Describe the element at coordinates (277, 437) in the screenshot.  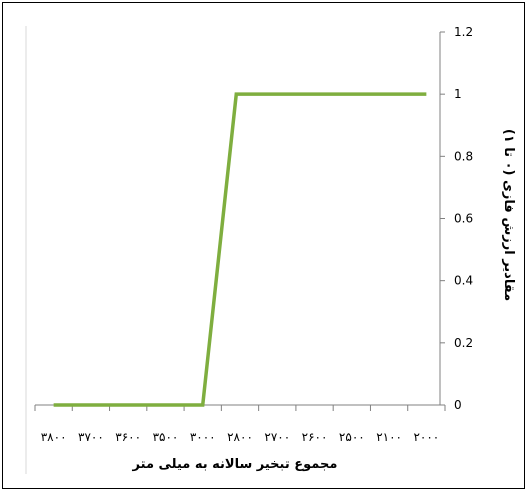
I see `x-tick-label: ۲۷۰۰` at that location.